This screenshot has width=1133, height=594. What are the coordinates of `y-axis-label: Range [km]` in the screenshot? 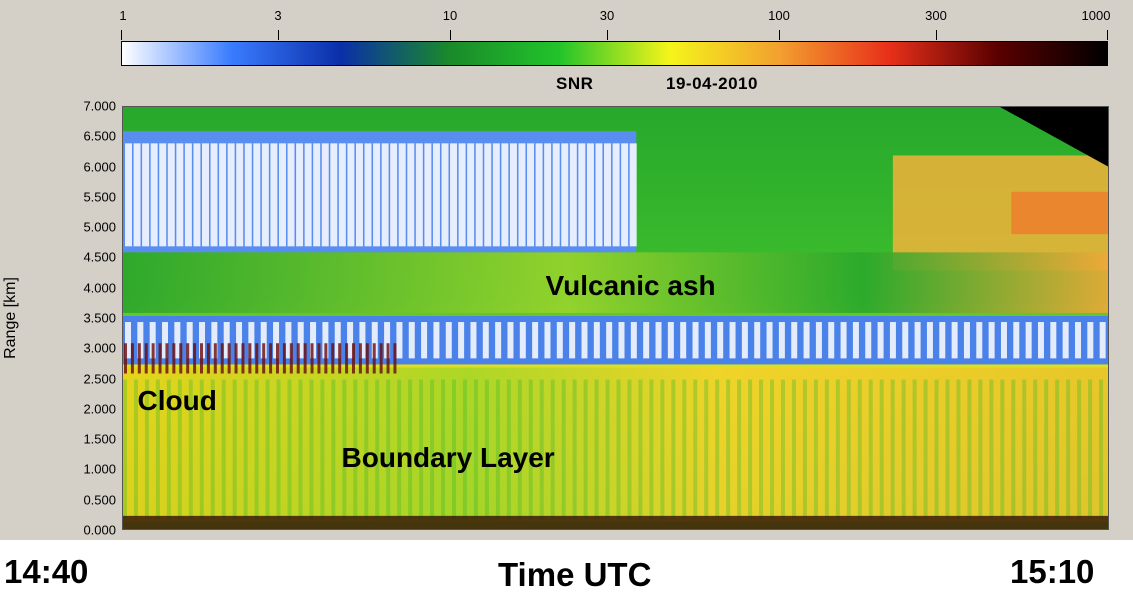 It's located at (10, 318).